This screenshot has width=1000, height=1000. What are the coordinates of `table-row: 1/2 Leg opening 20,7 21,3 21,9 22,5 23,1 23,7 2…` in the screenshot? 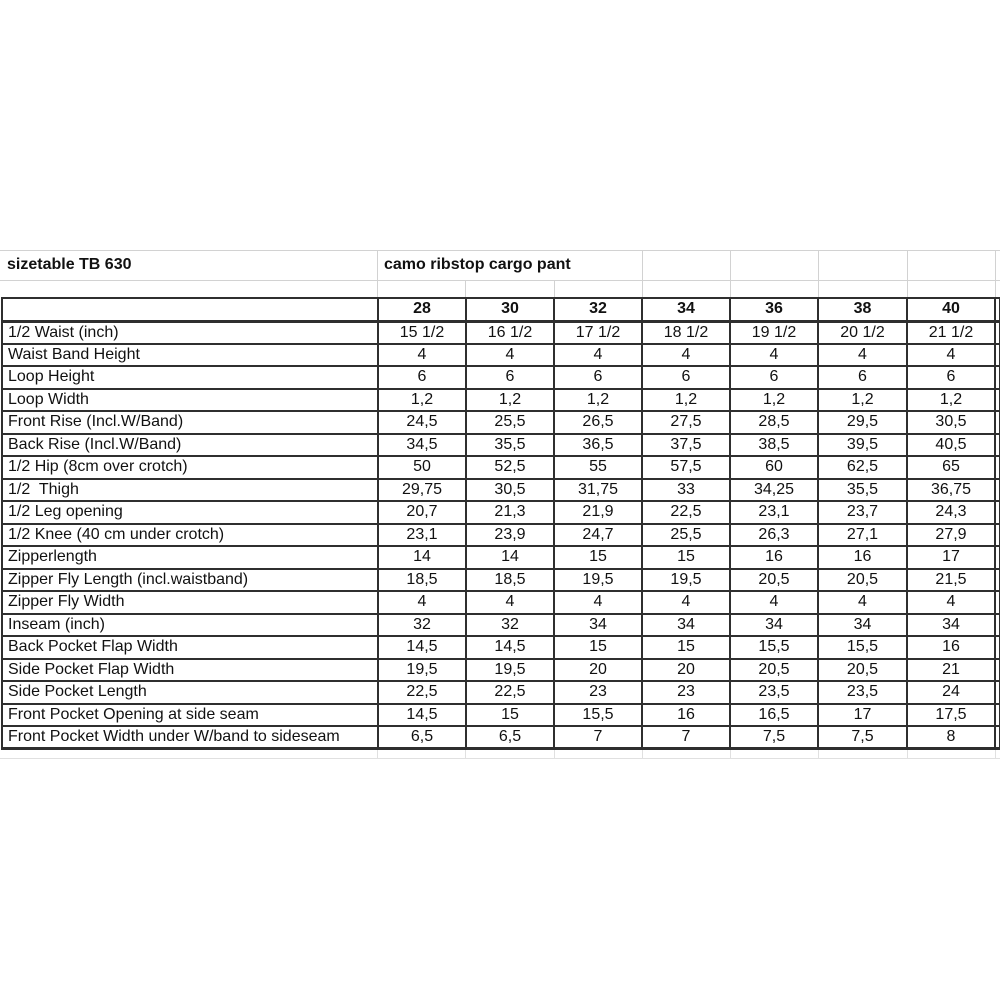 It's located at (500, 512).